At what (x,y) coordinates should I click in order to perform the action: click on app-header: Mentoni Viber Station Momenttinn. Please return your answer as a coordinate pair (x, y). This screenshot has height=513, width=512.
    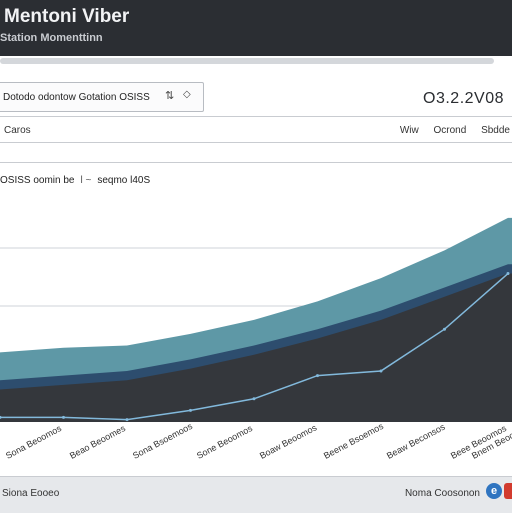
    Looking at the image, I should click on (256, 28).